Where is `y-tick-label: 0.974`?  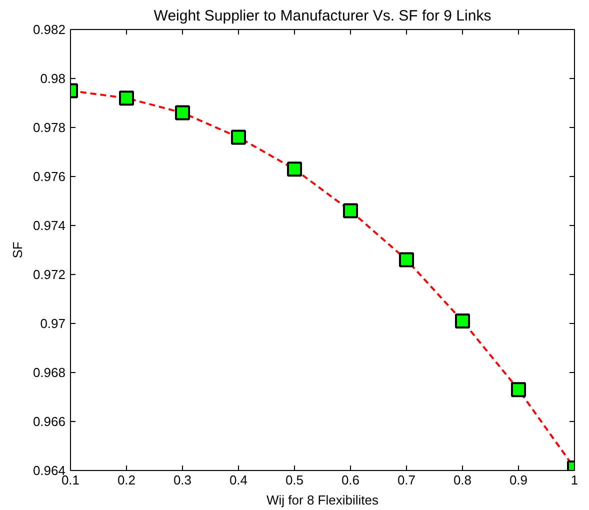 y-tick-label: 0.974 is located at coordinates (49, 225).